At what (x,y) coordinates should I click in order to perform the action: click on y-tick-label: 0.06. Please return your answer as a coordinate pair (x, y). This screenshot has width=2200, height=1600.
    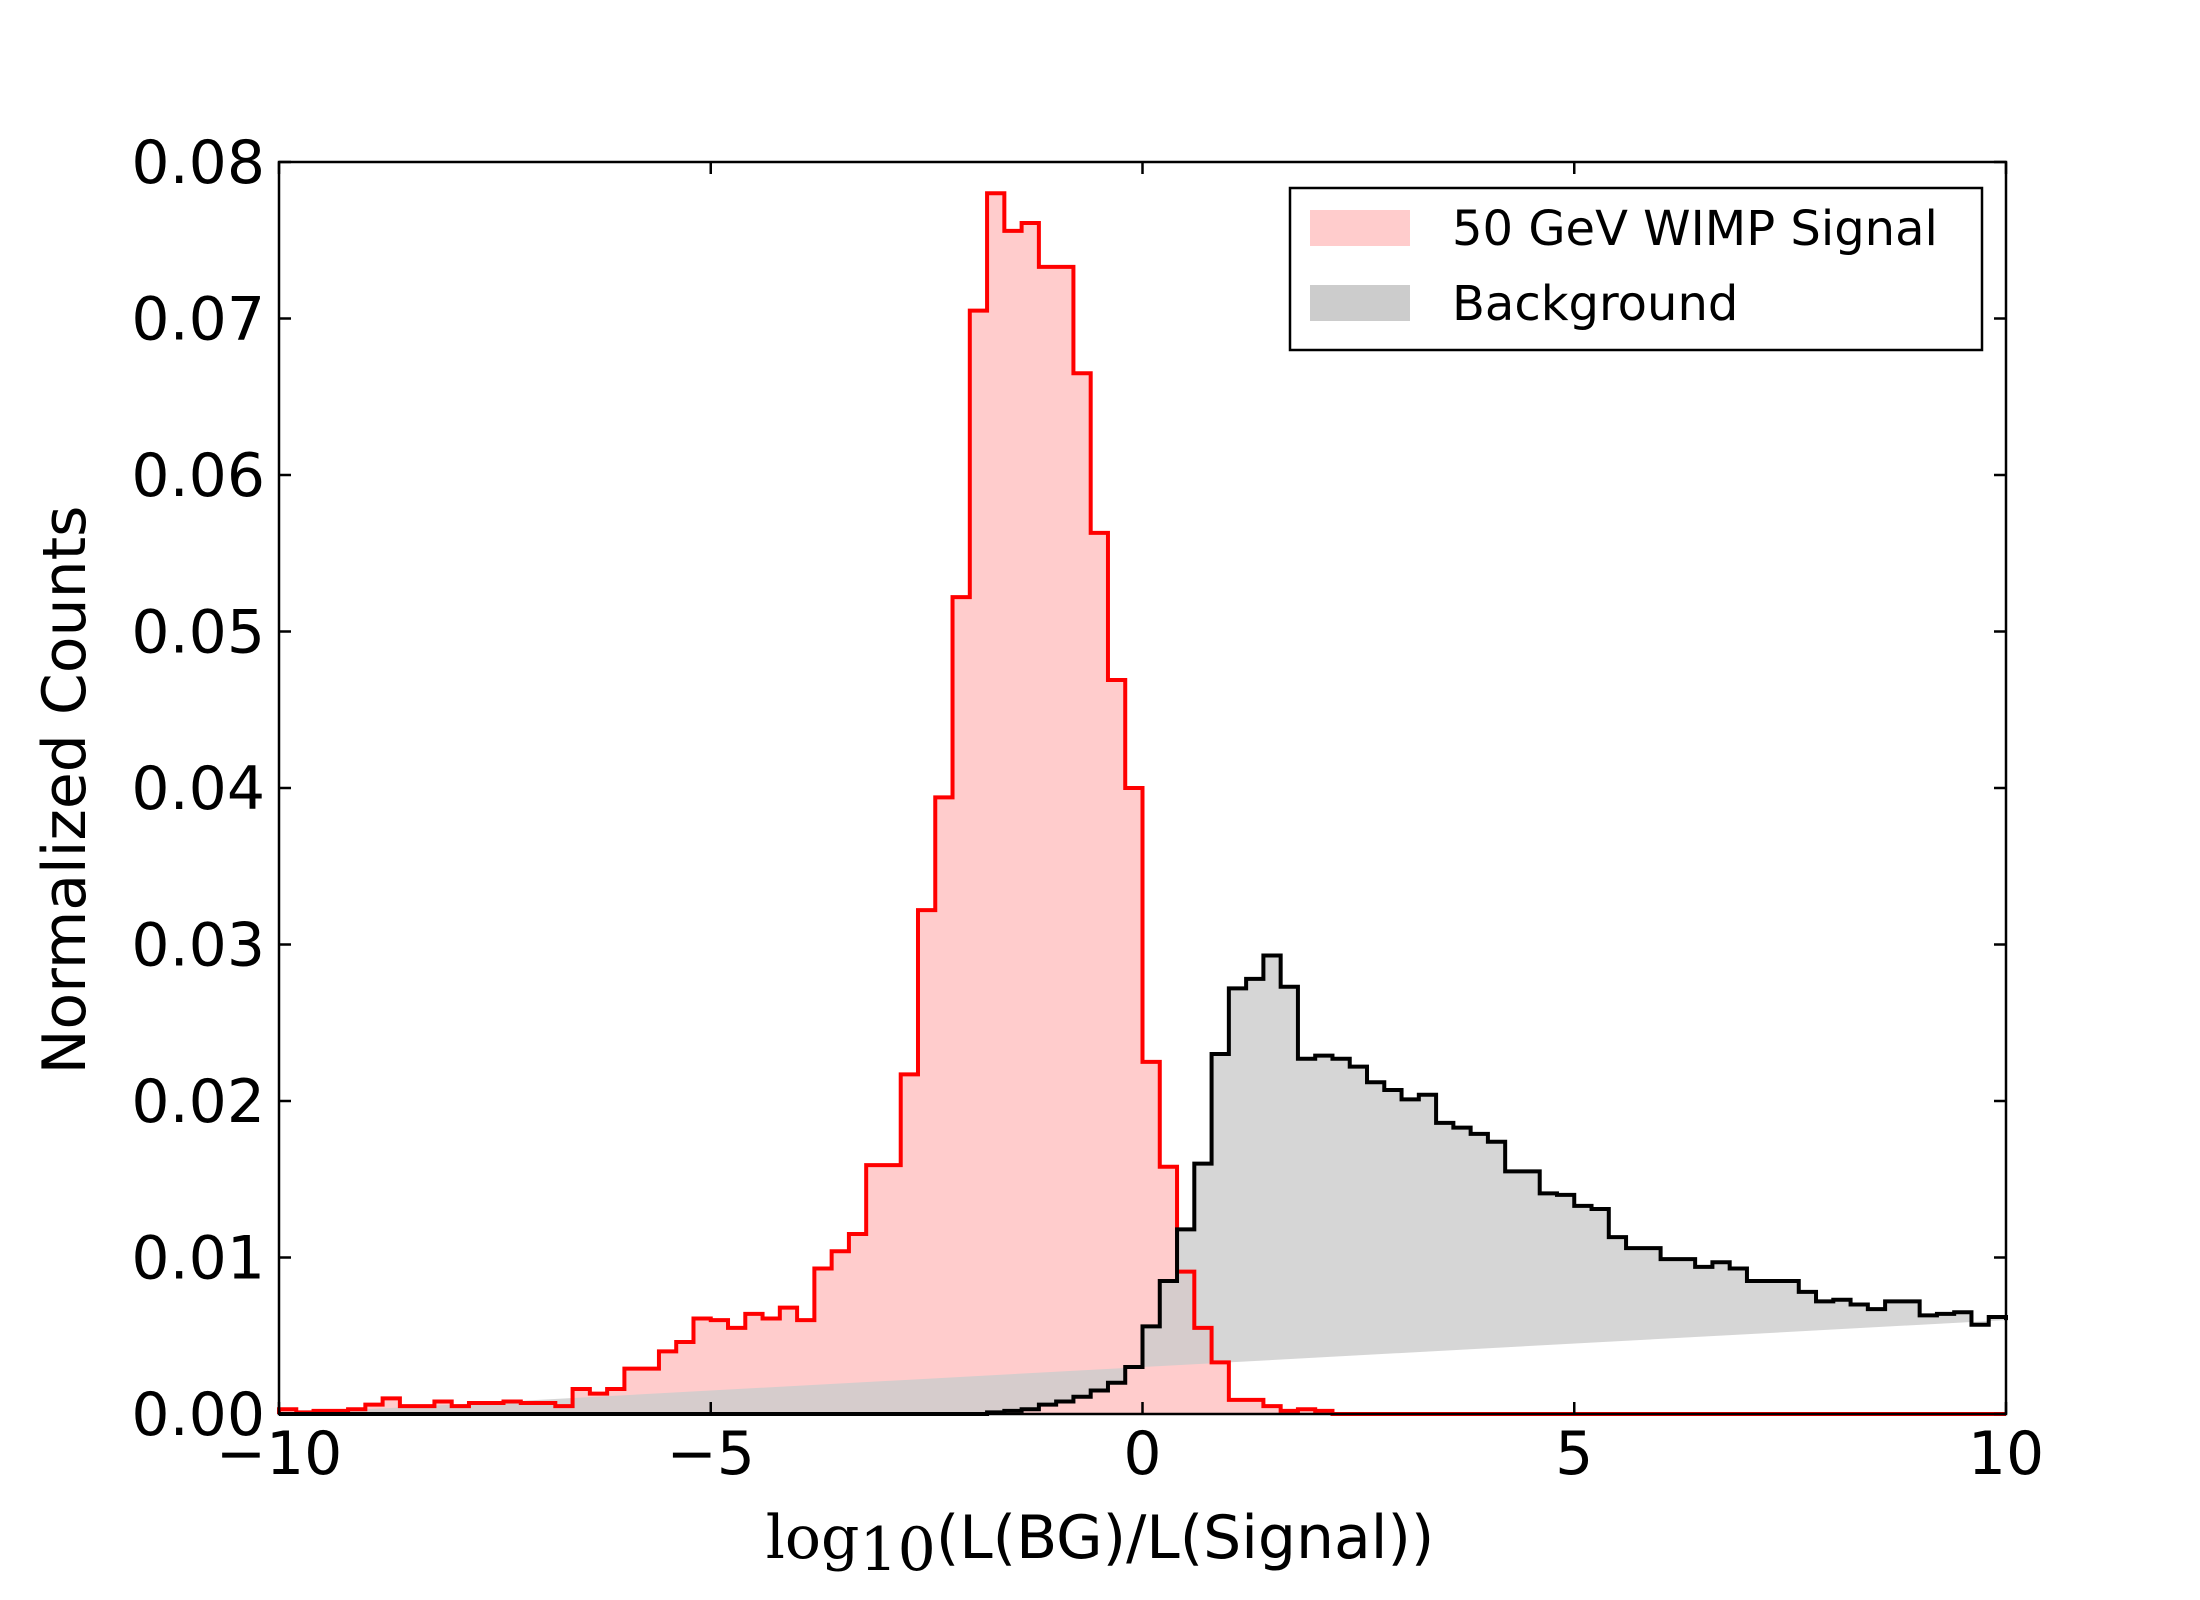
    Looking at the image, I should click on (198, 476).